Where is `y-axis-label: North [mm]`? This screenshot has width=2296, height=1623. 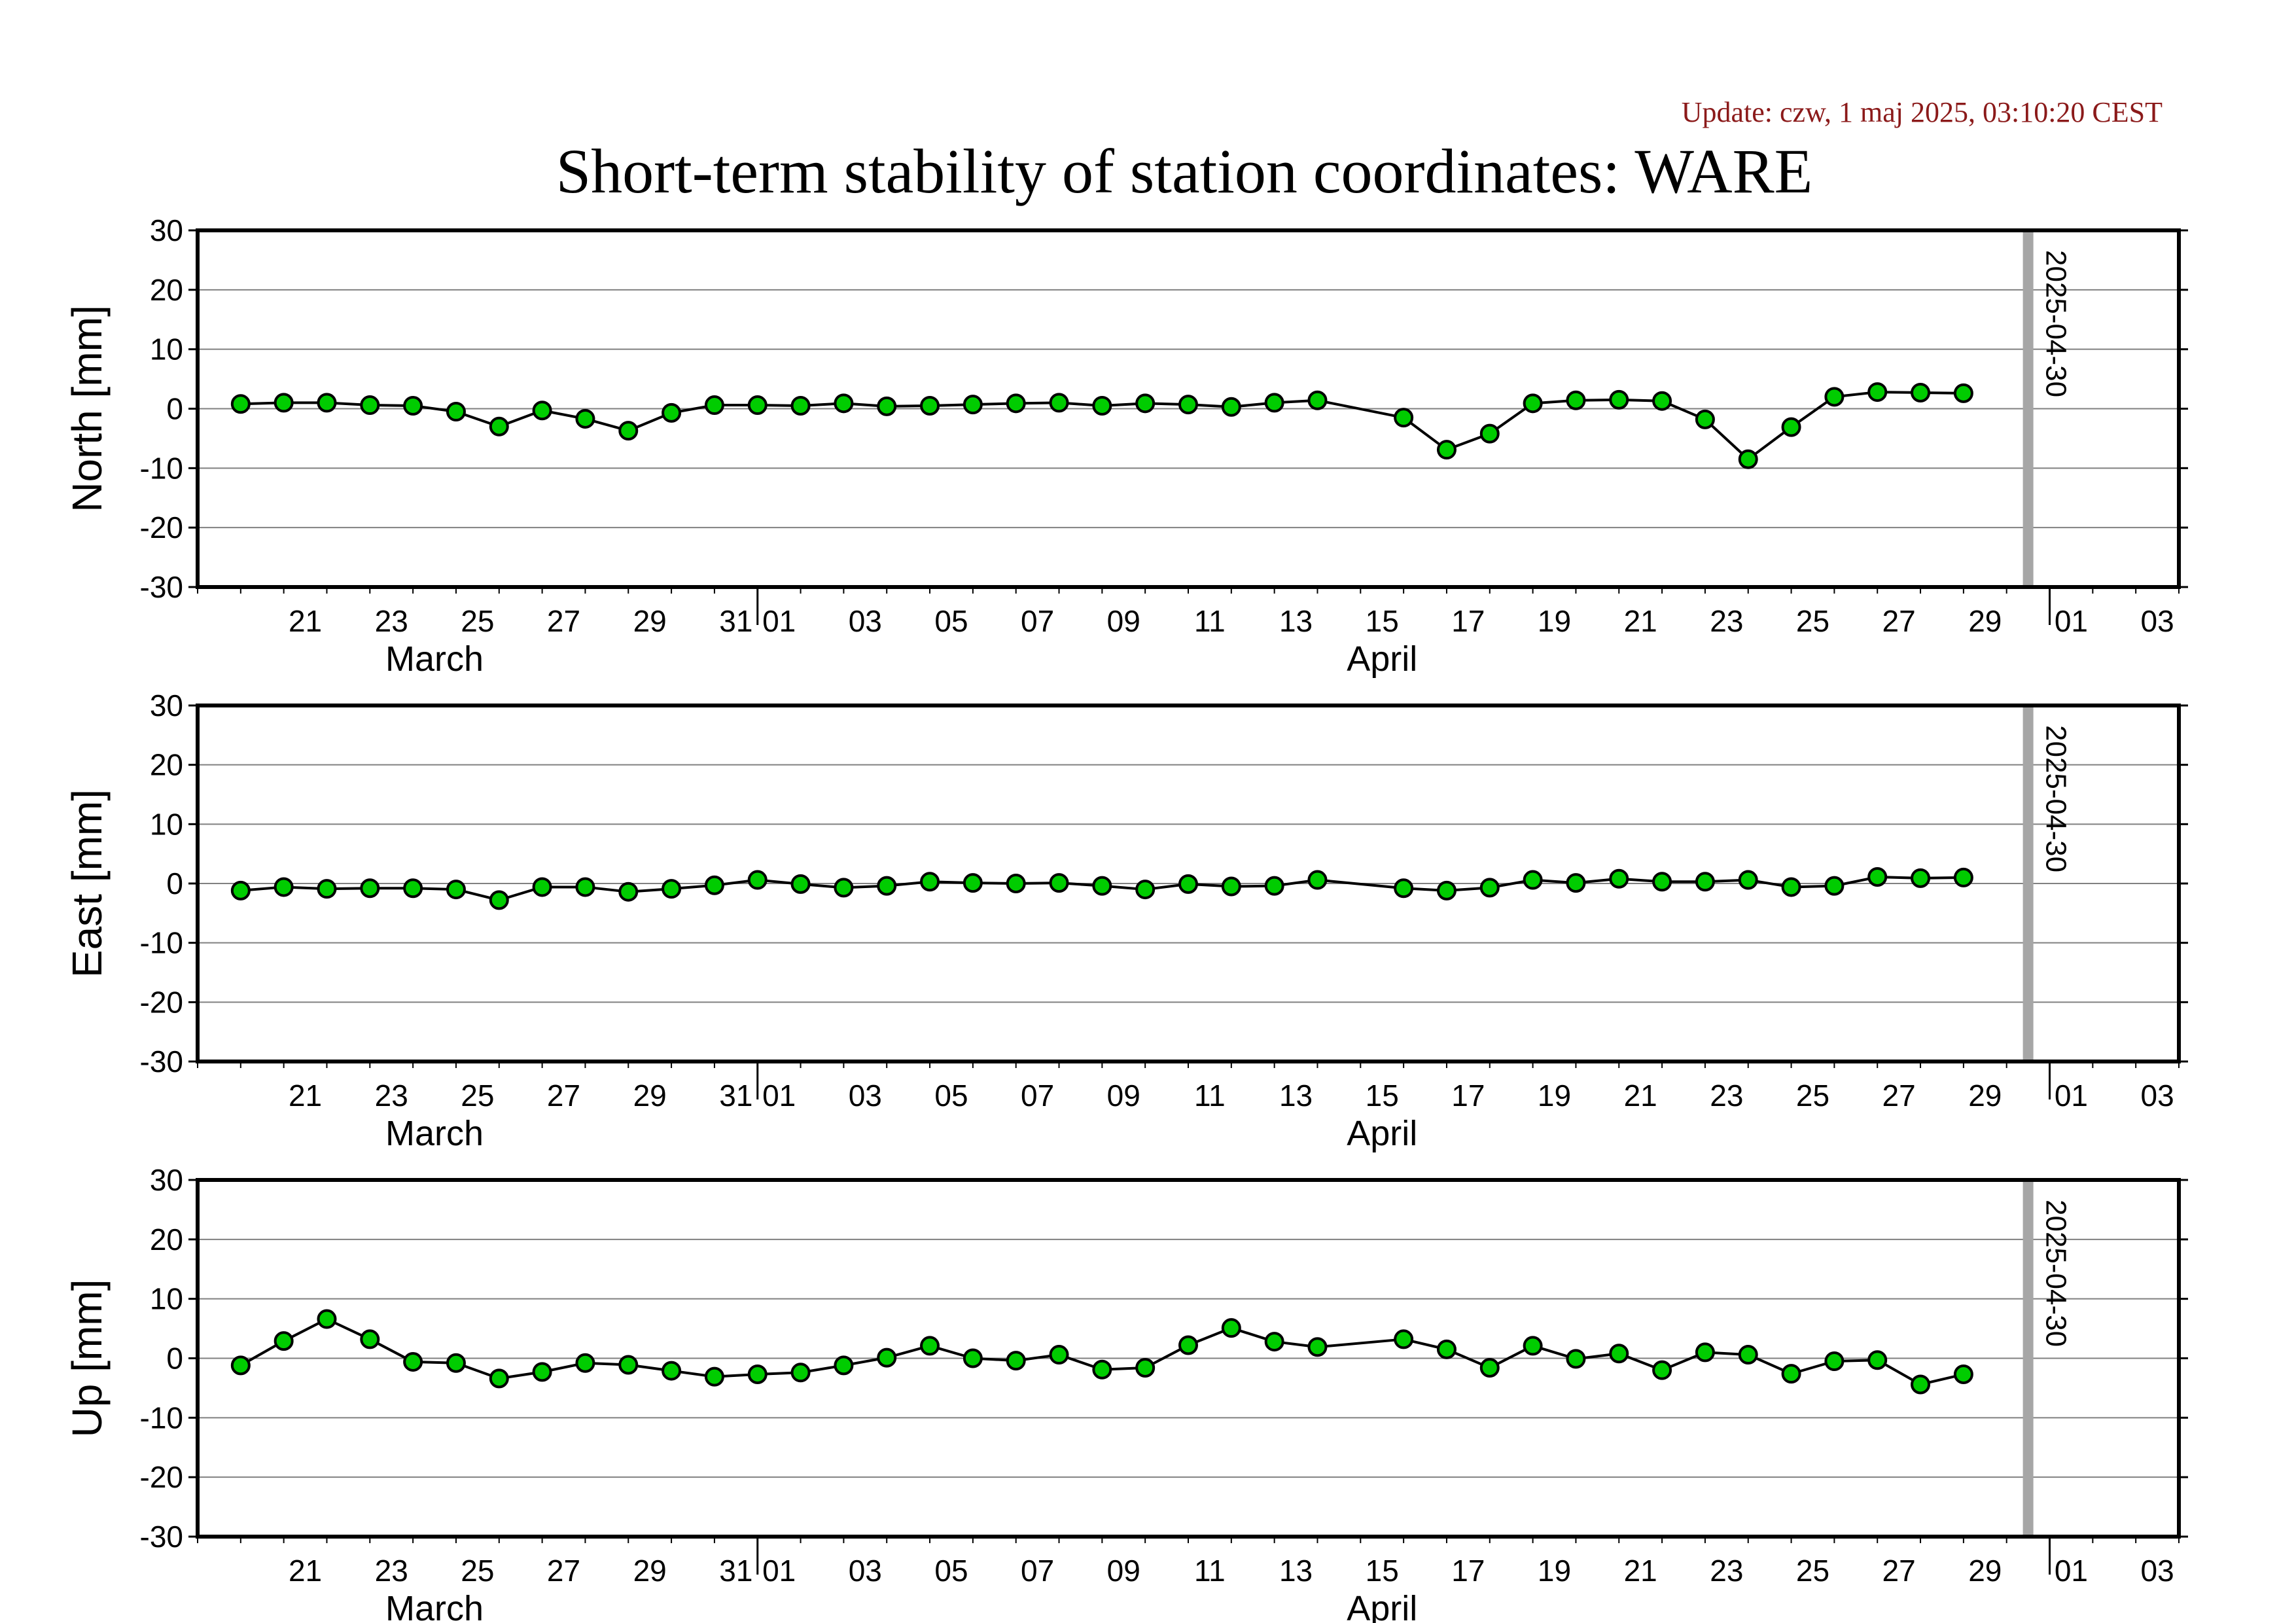 y-axis-label: North [mm] is located at coordinates (87, 408).